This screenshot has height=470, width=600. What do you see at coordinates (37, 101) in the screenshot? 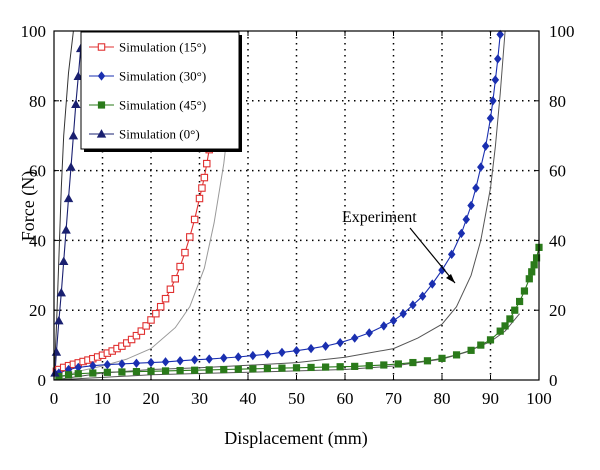
I see `y-tick-label-left: 80` at bounding box center [37, 101].